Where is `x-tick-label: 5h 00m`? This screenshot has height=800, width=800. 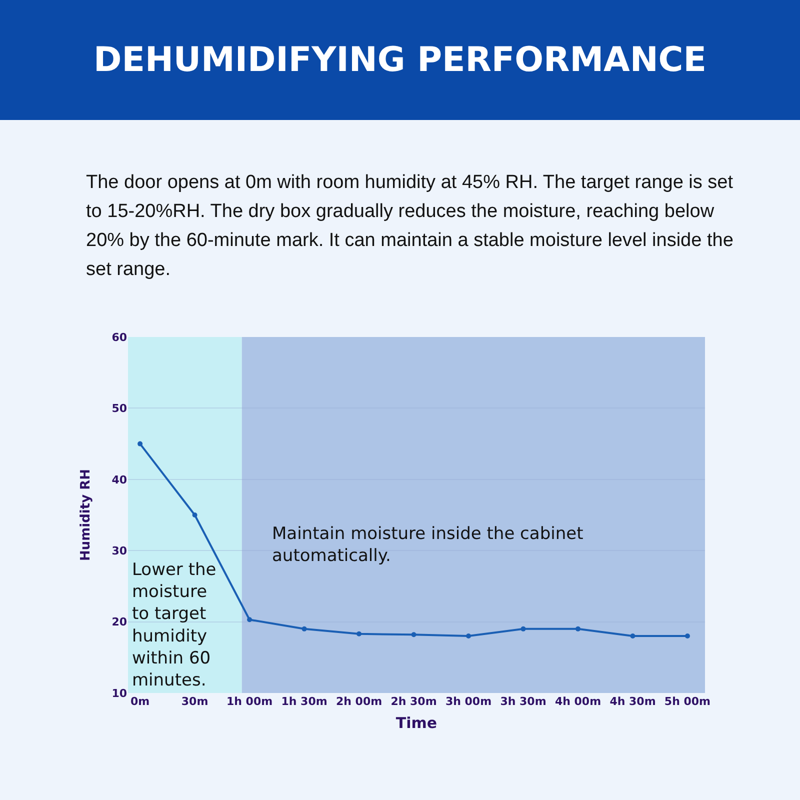 x-tick-label: 5h 00m is located at coordinates (687, 701).